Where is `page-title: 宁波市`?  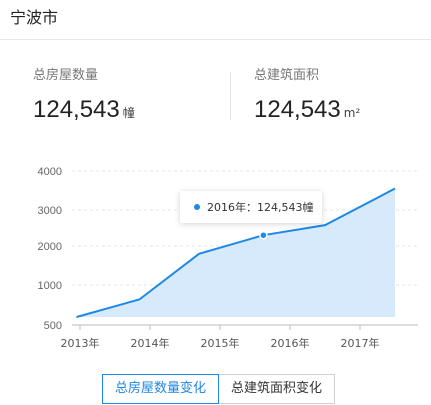
page-title: 宁波市 is located at coordinates (34, 17).